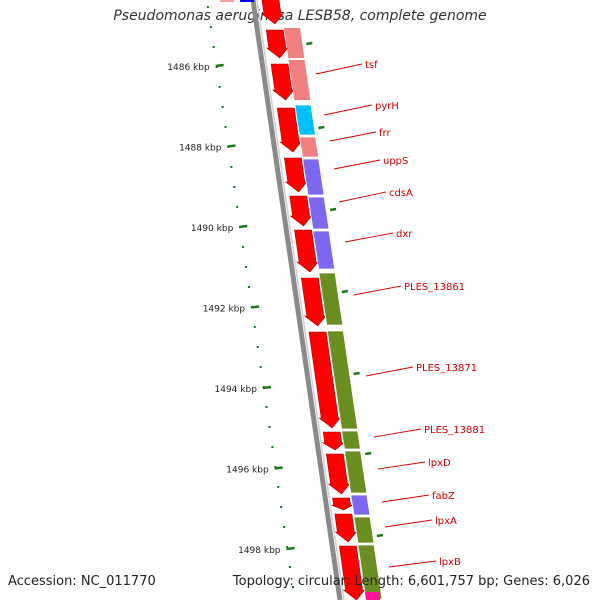 The width and height of the screenshot is (600, 600). What do you see at coordinates (454, 430) in the screenshot?
I see `gene-label: PLES_13881` at bounding box center [454, 430].